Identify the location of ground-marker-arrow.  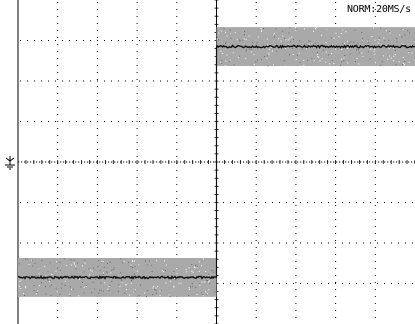
(10, 159).